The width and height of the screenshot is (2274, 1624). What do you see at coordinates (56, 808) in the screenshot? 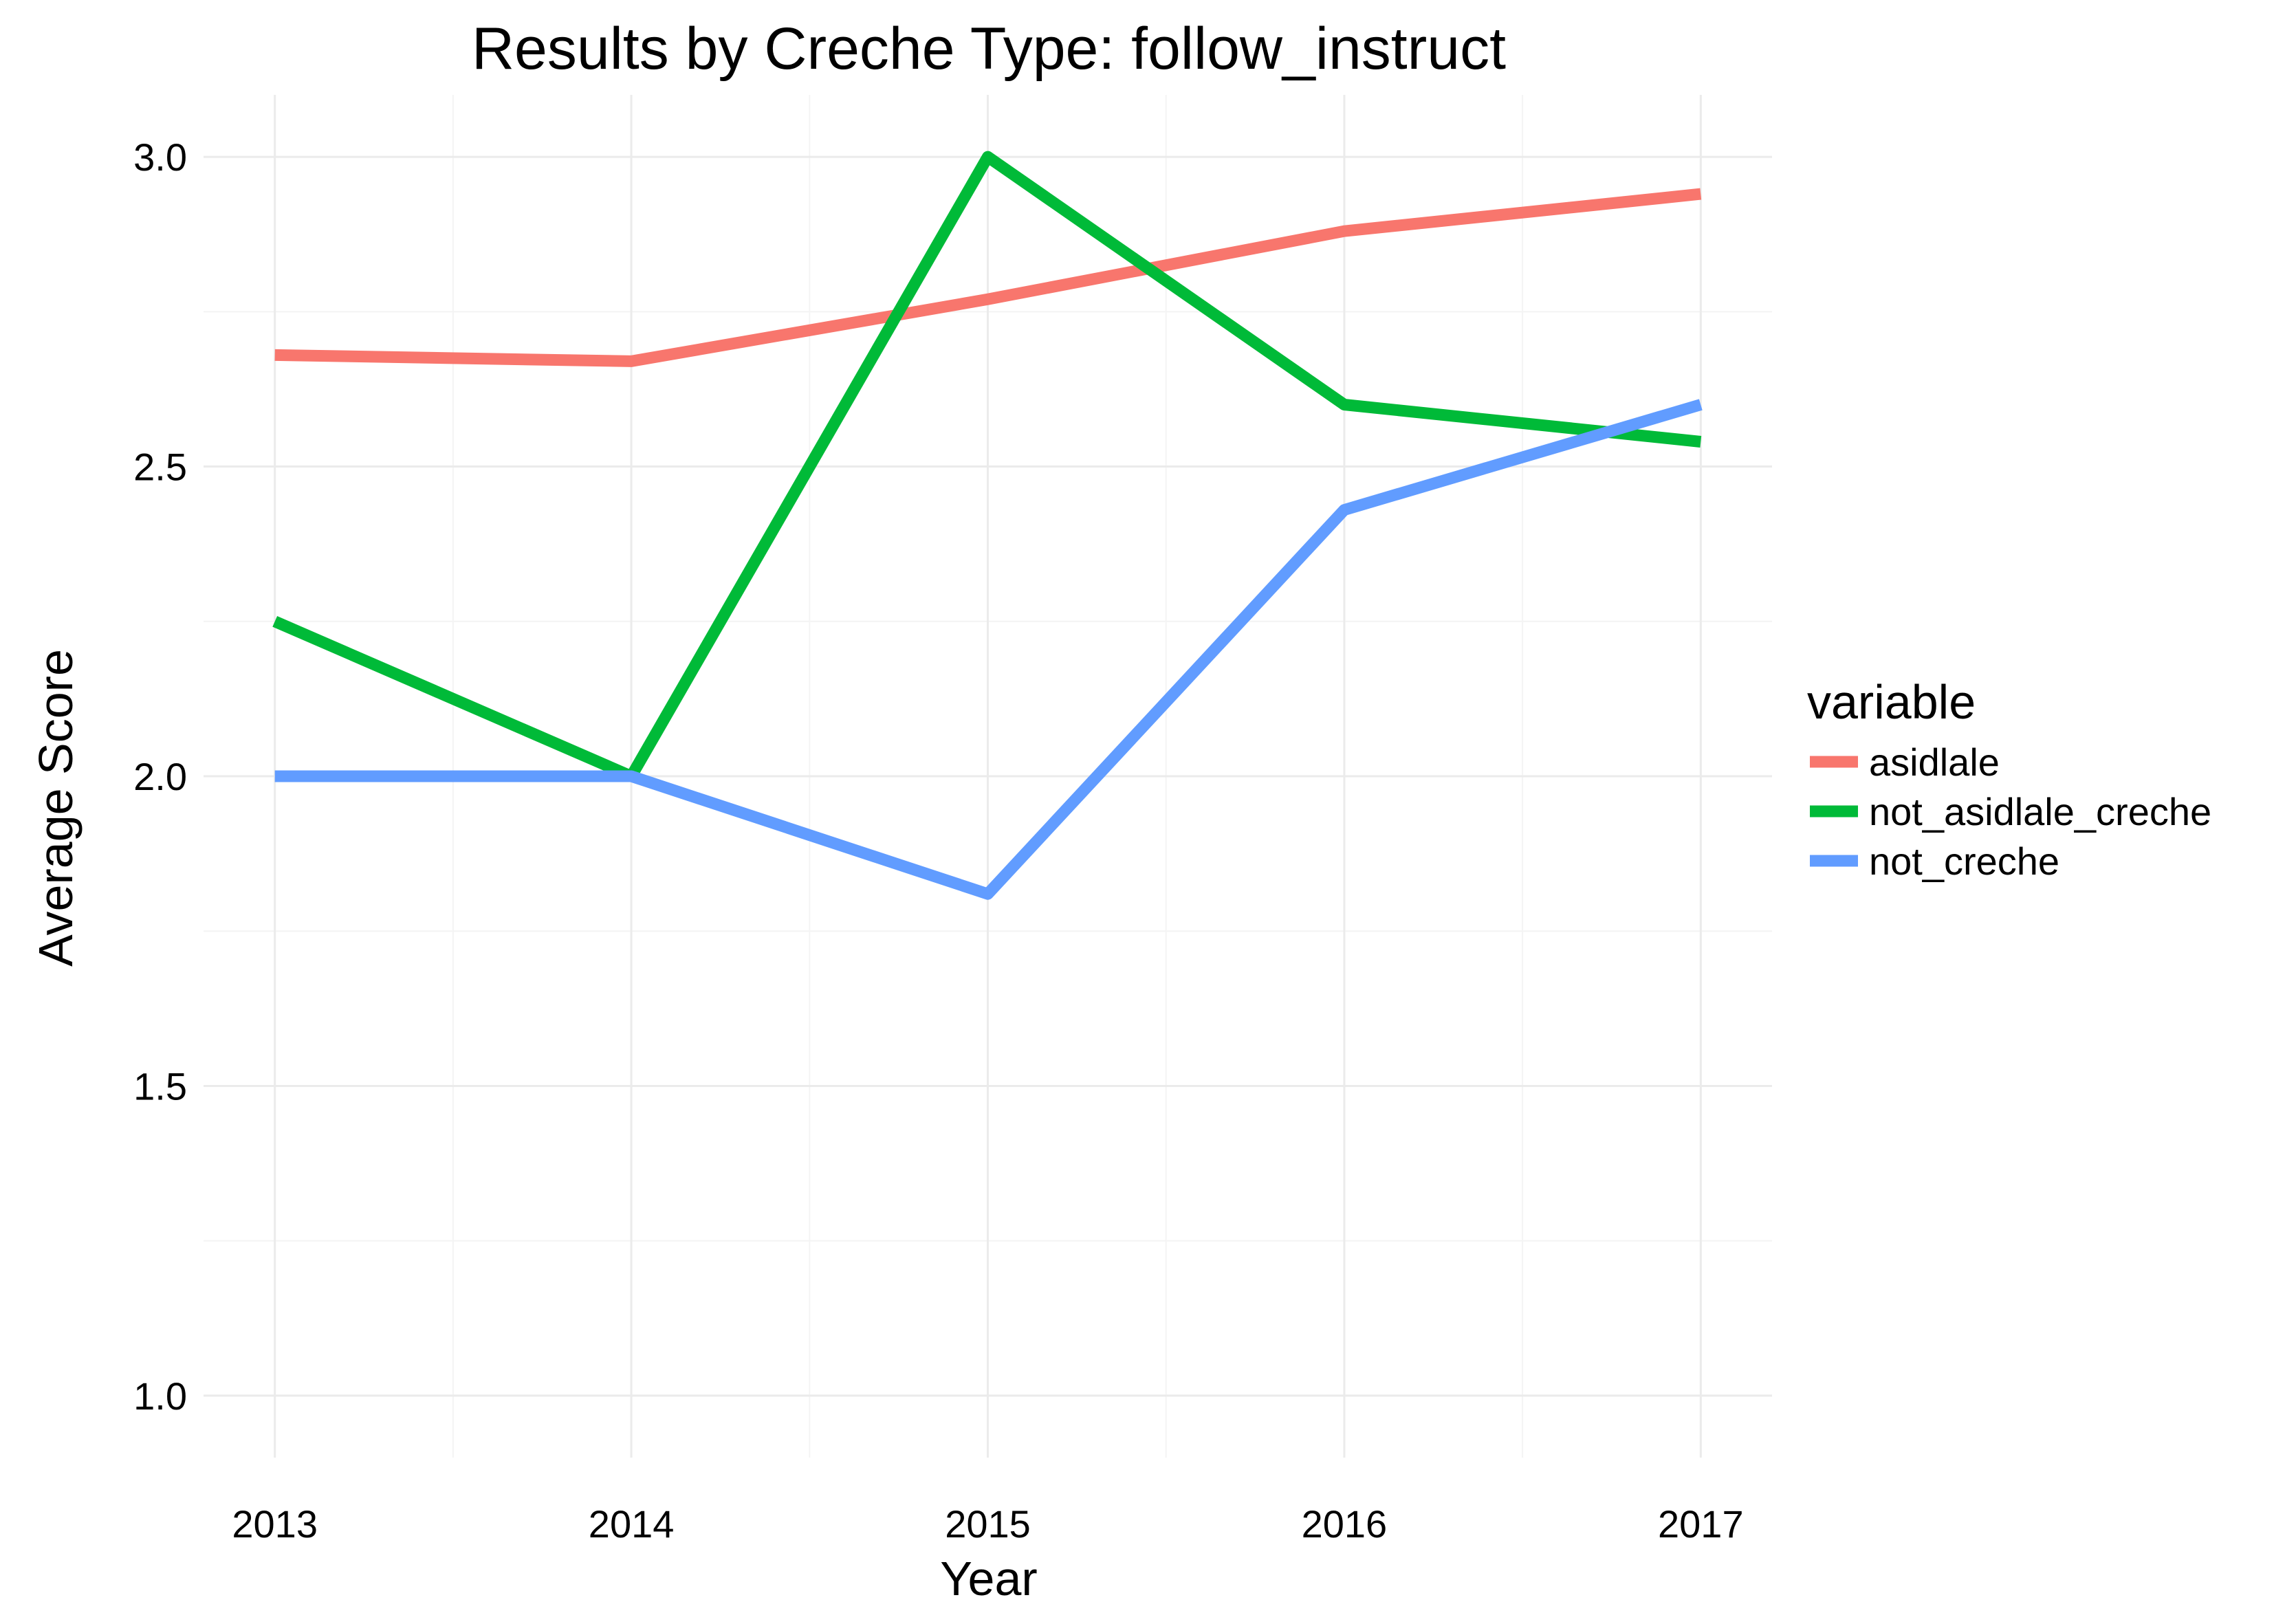
I see `y-axis-title: Average Score` at bounding box center [56, 808].